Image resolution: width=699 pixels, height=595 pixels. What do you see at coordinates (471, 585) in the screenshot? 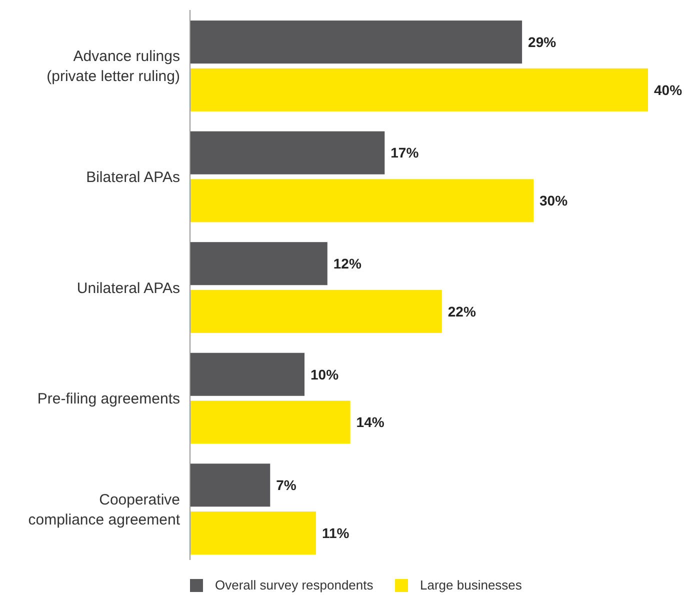
I see `legend-label: Large businesses` at bounding box center [471, 585].